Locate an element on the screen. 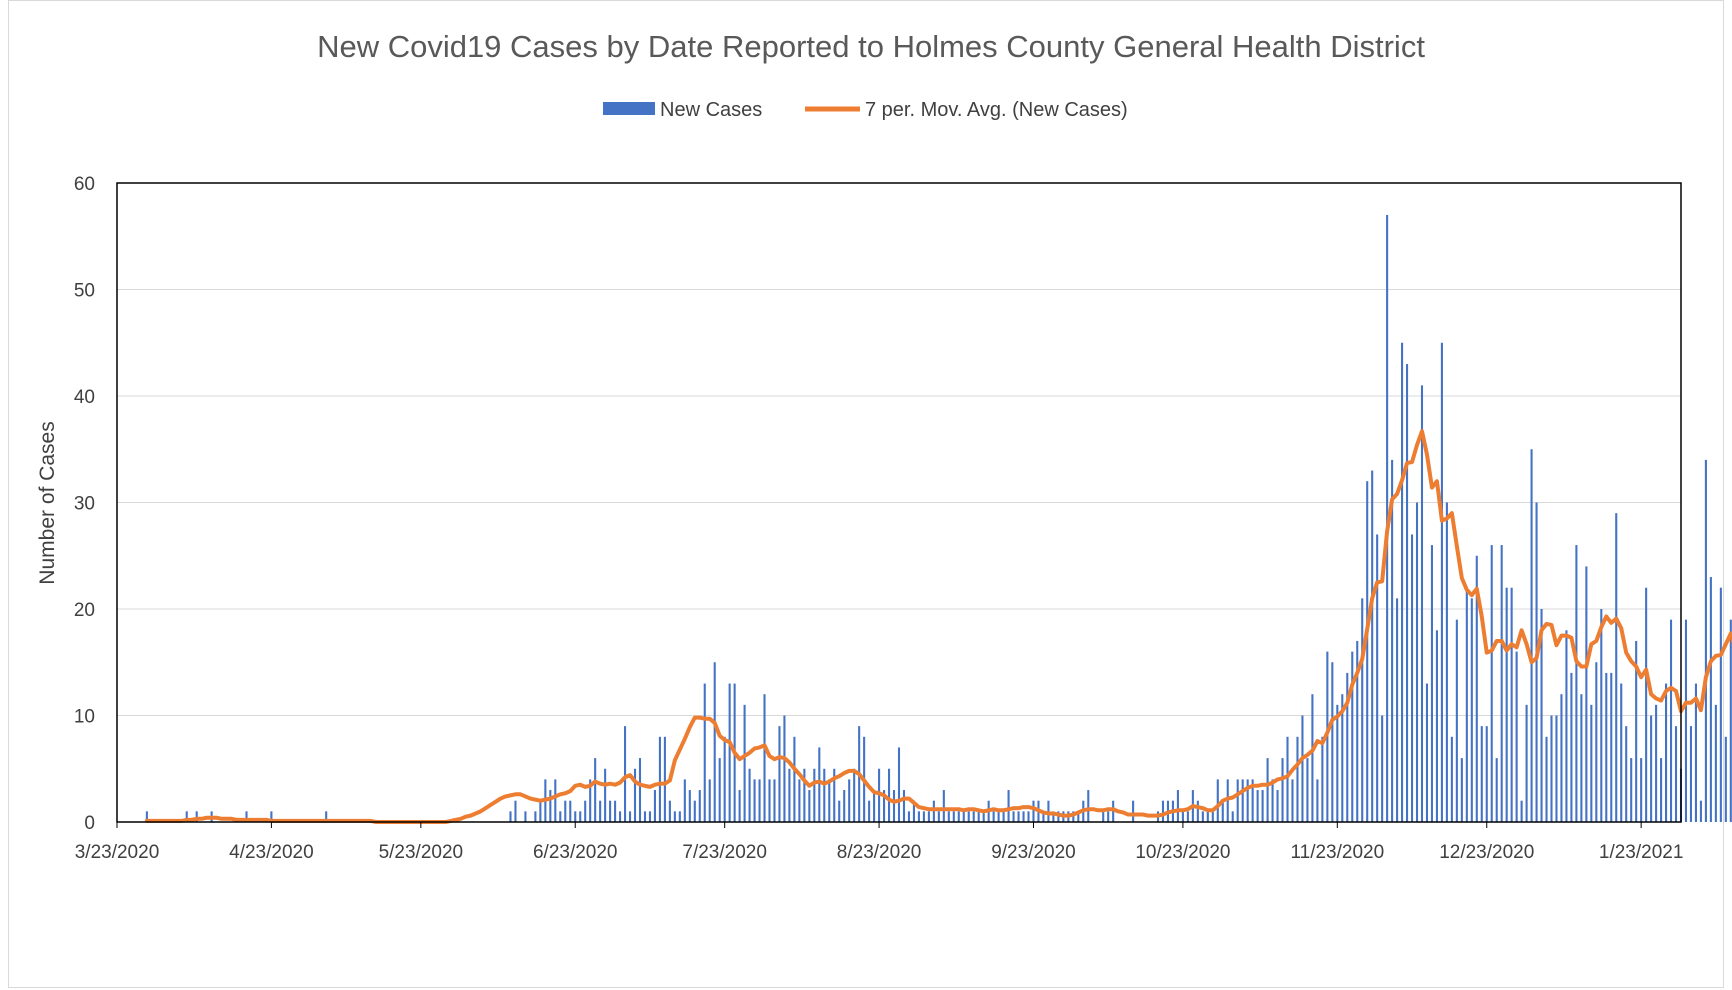 The image size is (1732, 990). y-axis-ticks: 0 10 20 30 40 50 60 is located at coordinates (84, 504).